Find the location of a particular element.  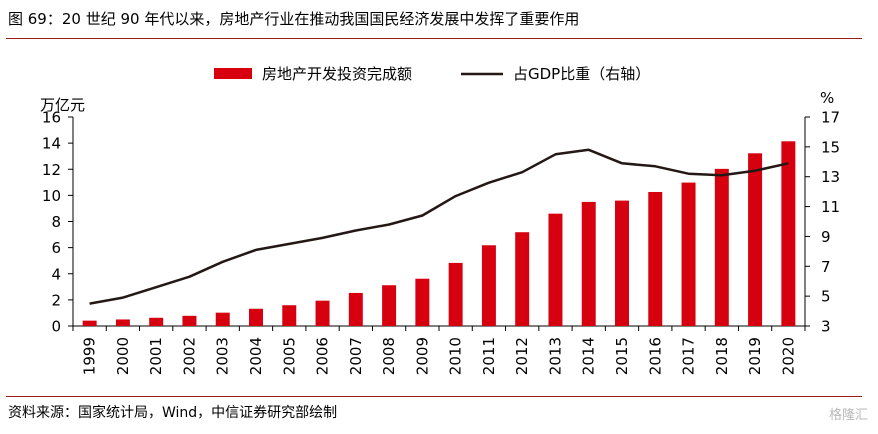

bar-2012 is located at coordinates (522, 279).